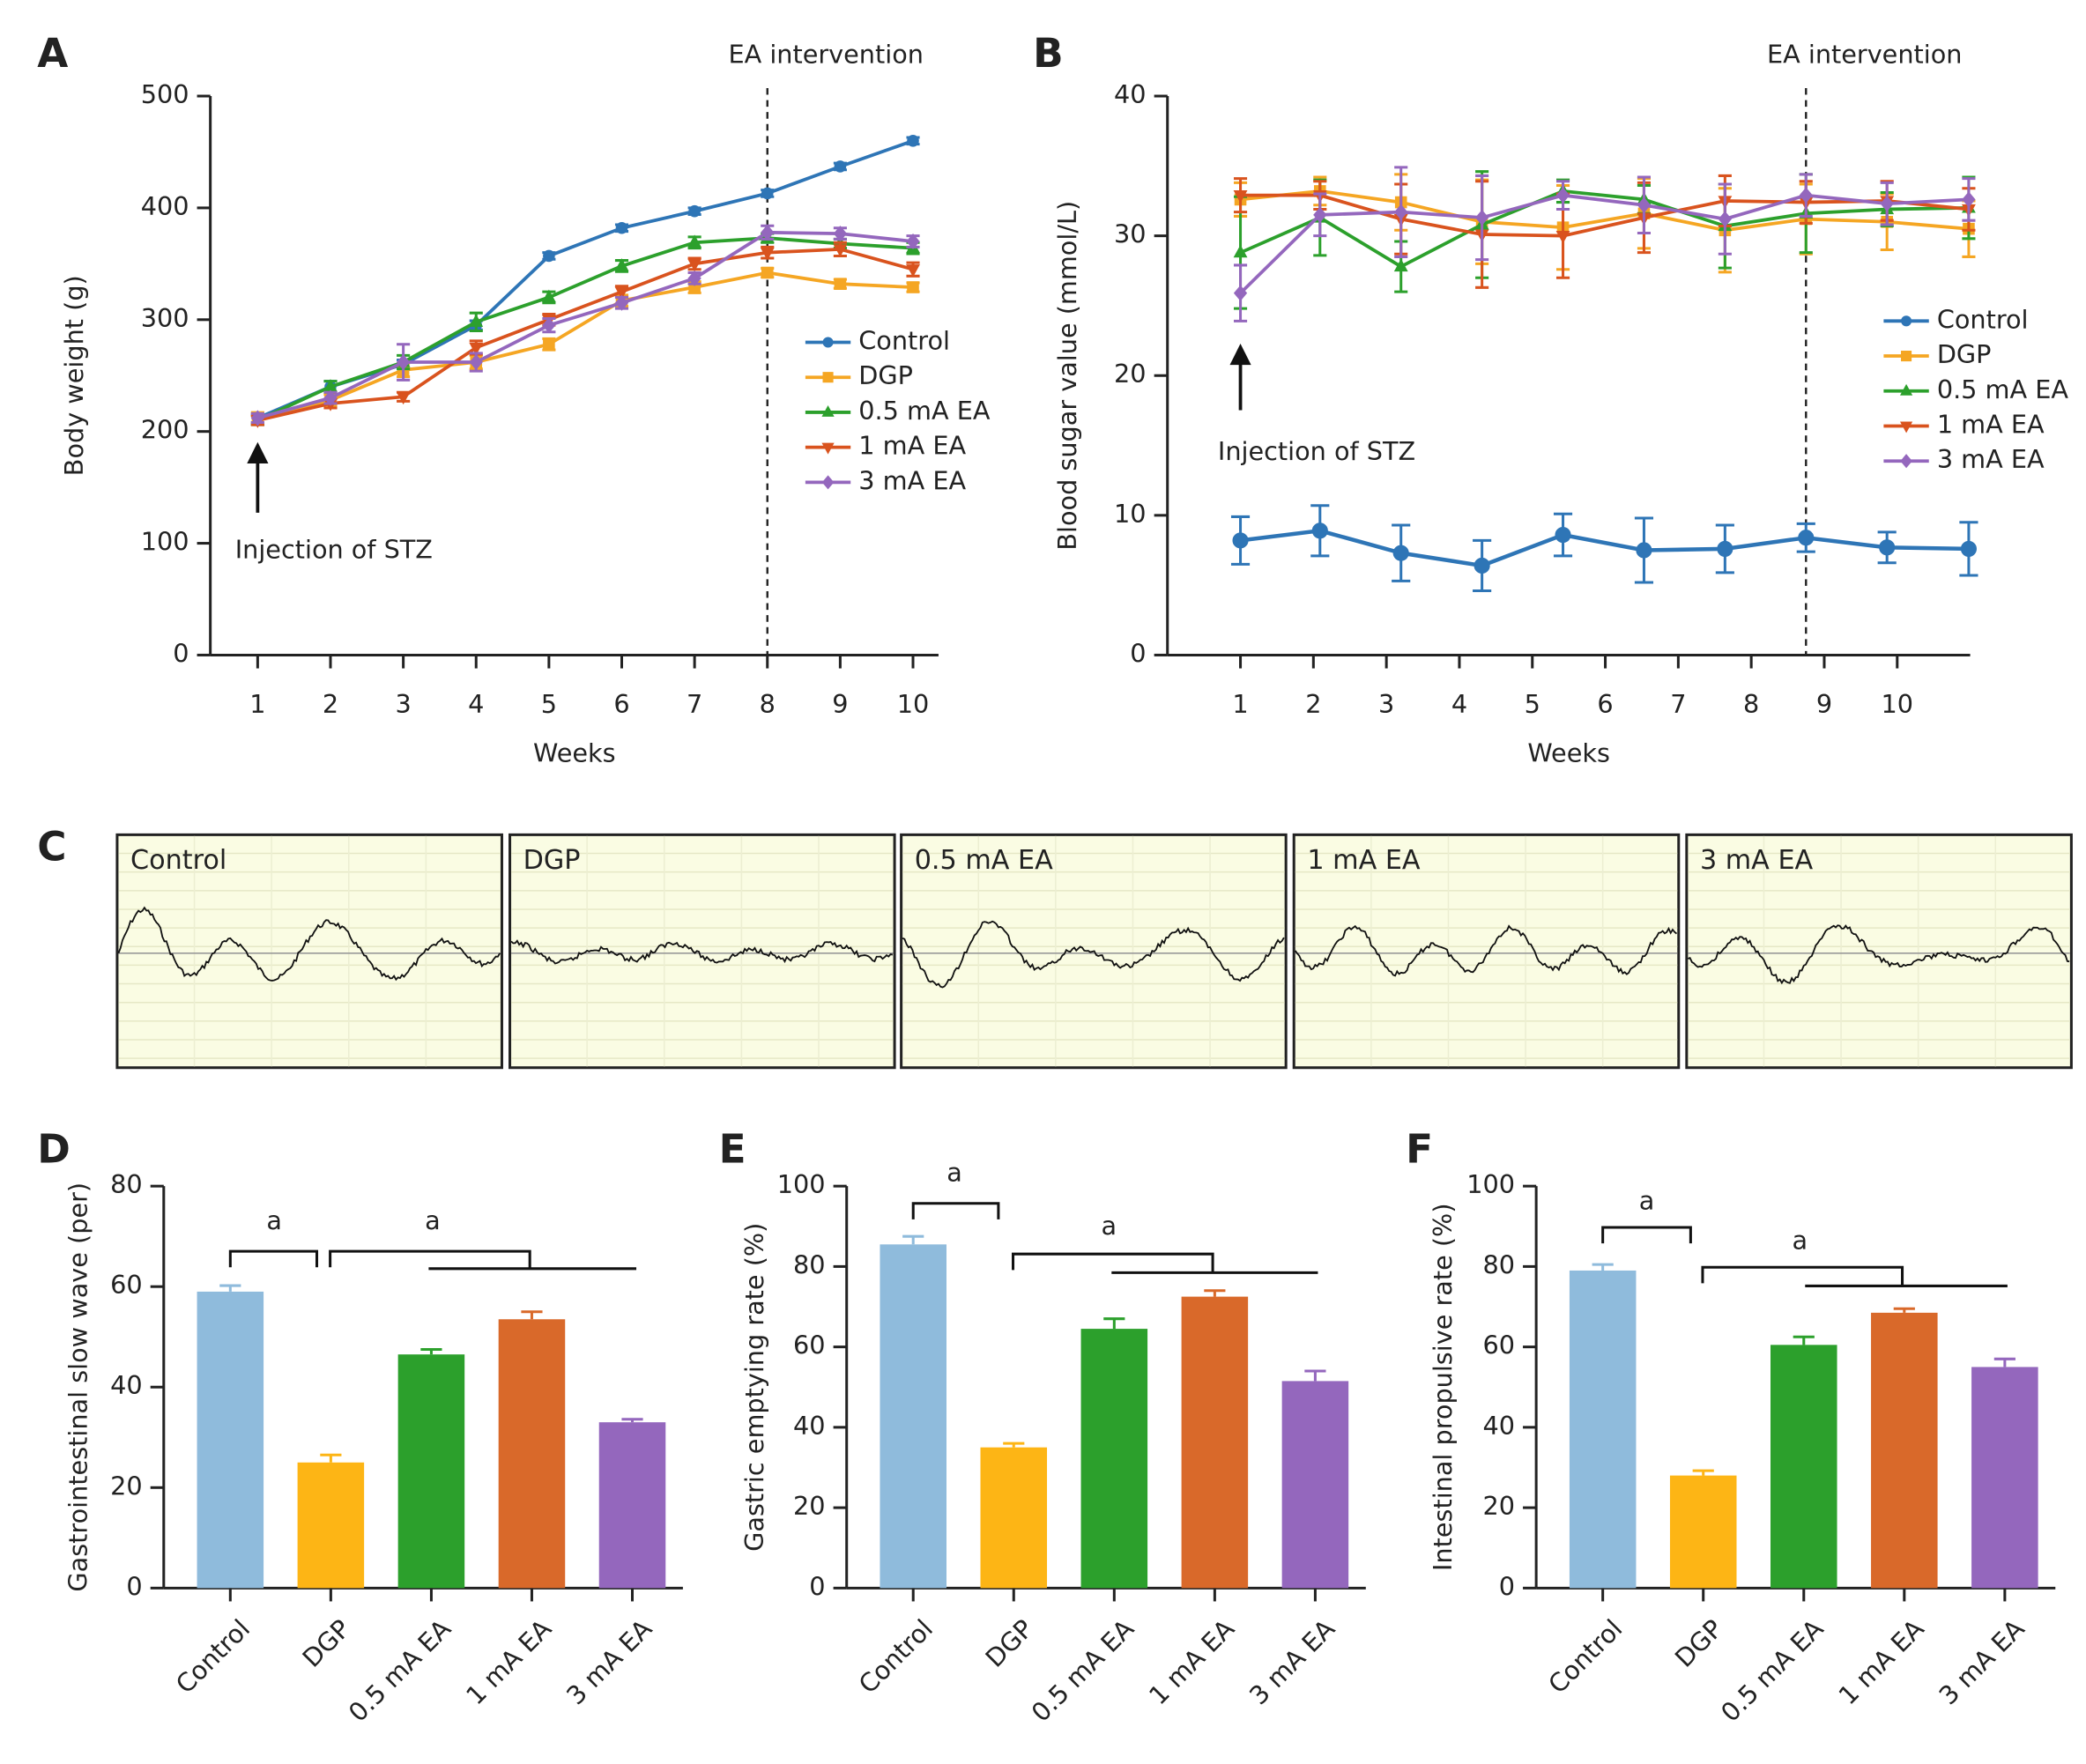 Image resolution: width=2086 pixels, height=1764 pixels. I want to click on panel-letter: C, so click(51, 846).